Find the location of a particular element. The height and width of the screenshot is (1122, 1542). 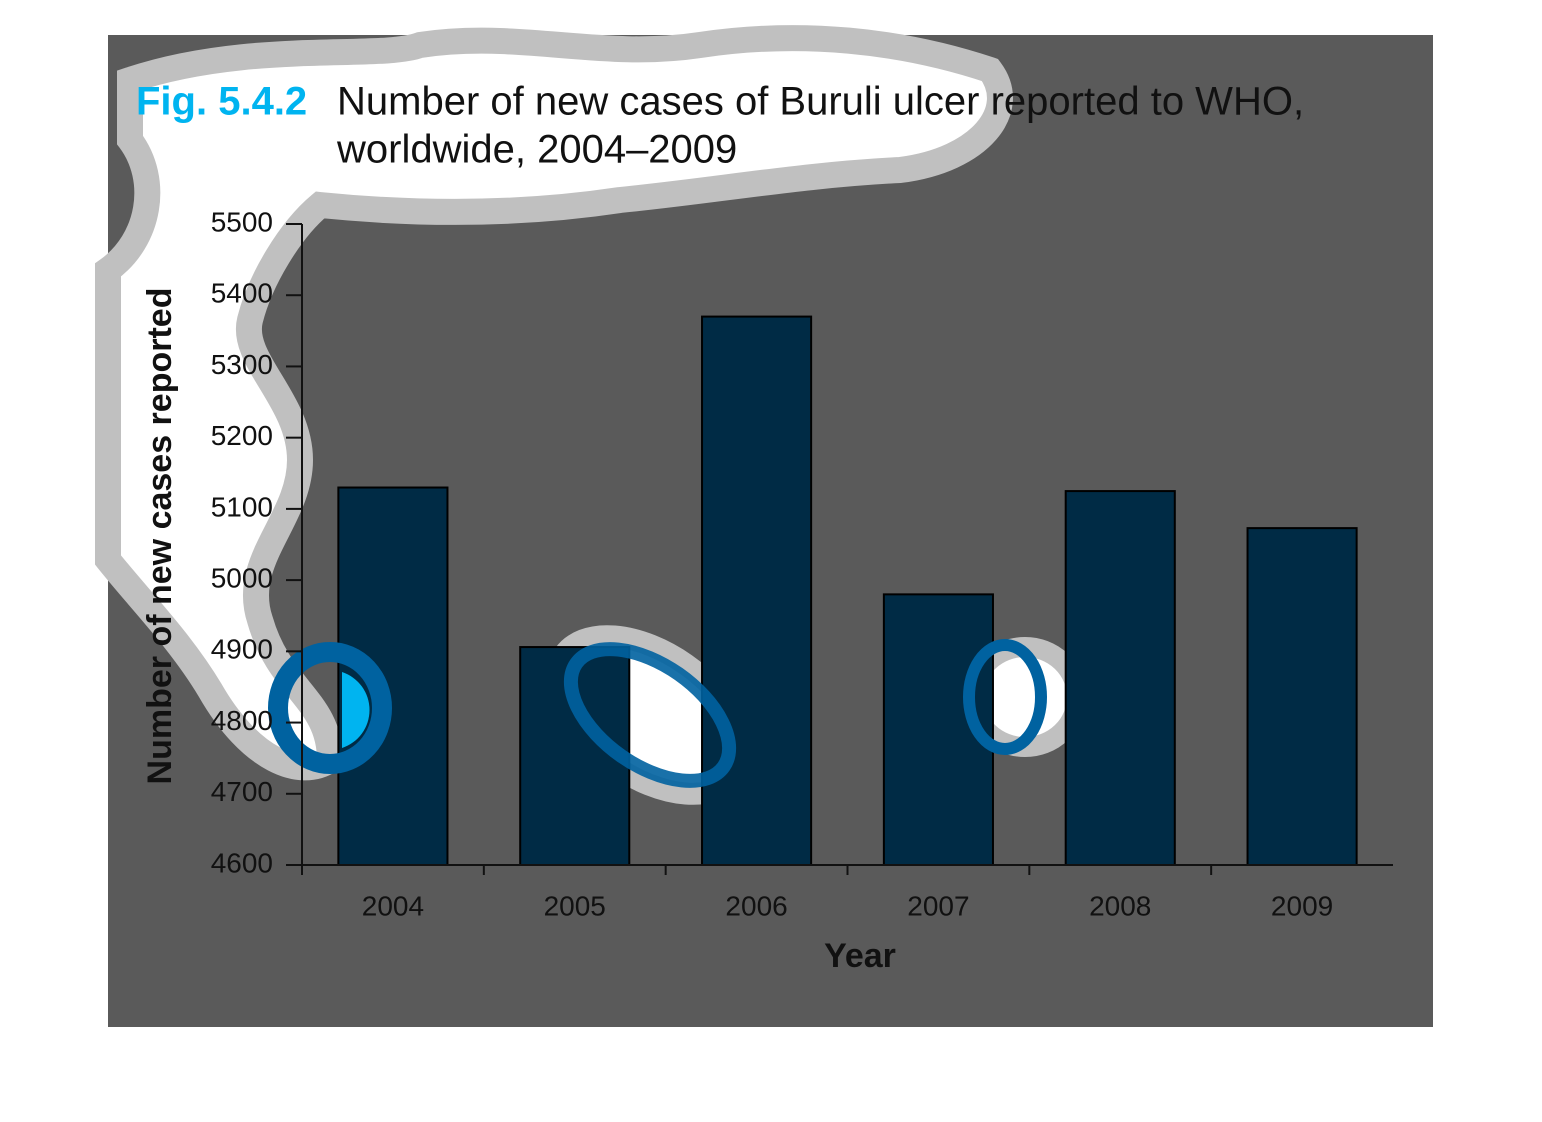

y-tick-label: 4700 is located at coordinates (242, 791).